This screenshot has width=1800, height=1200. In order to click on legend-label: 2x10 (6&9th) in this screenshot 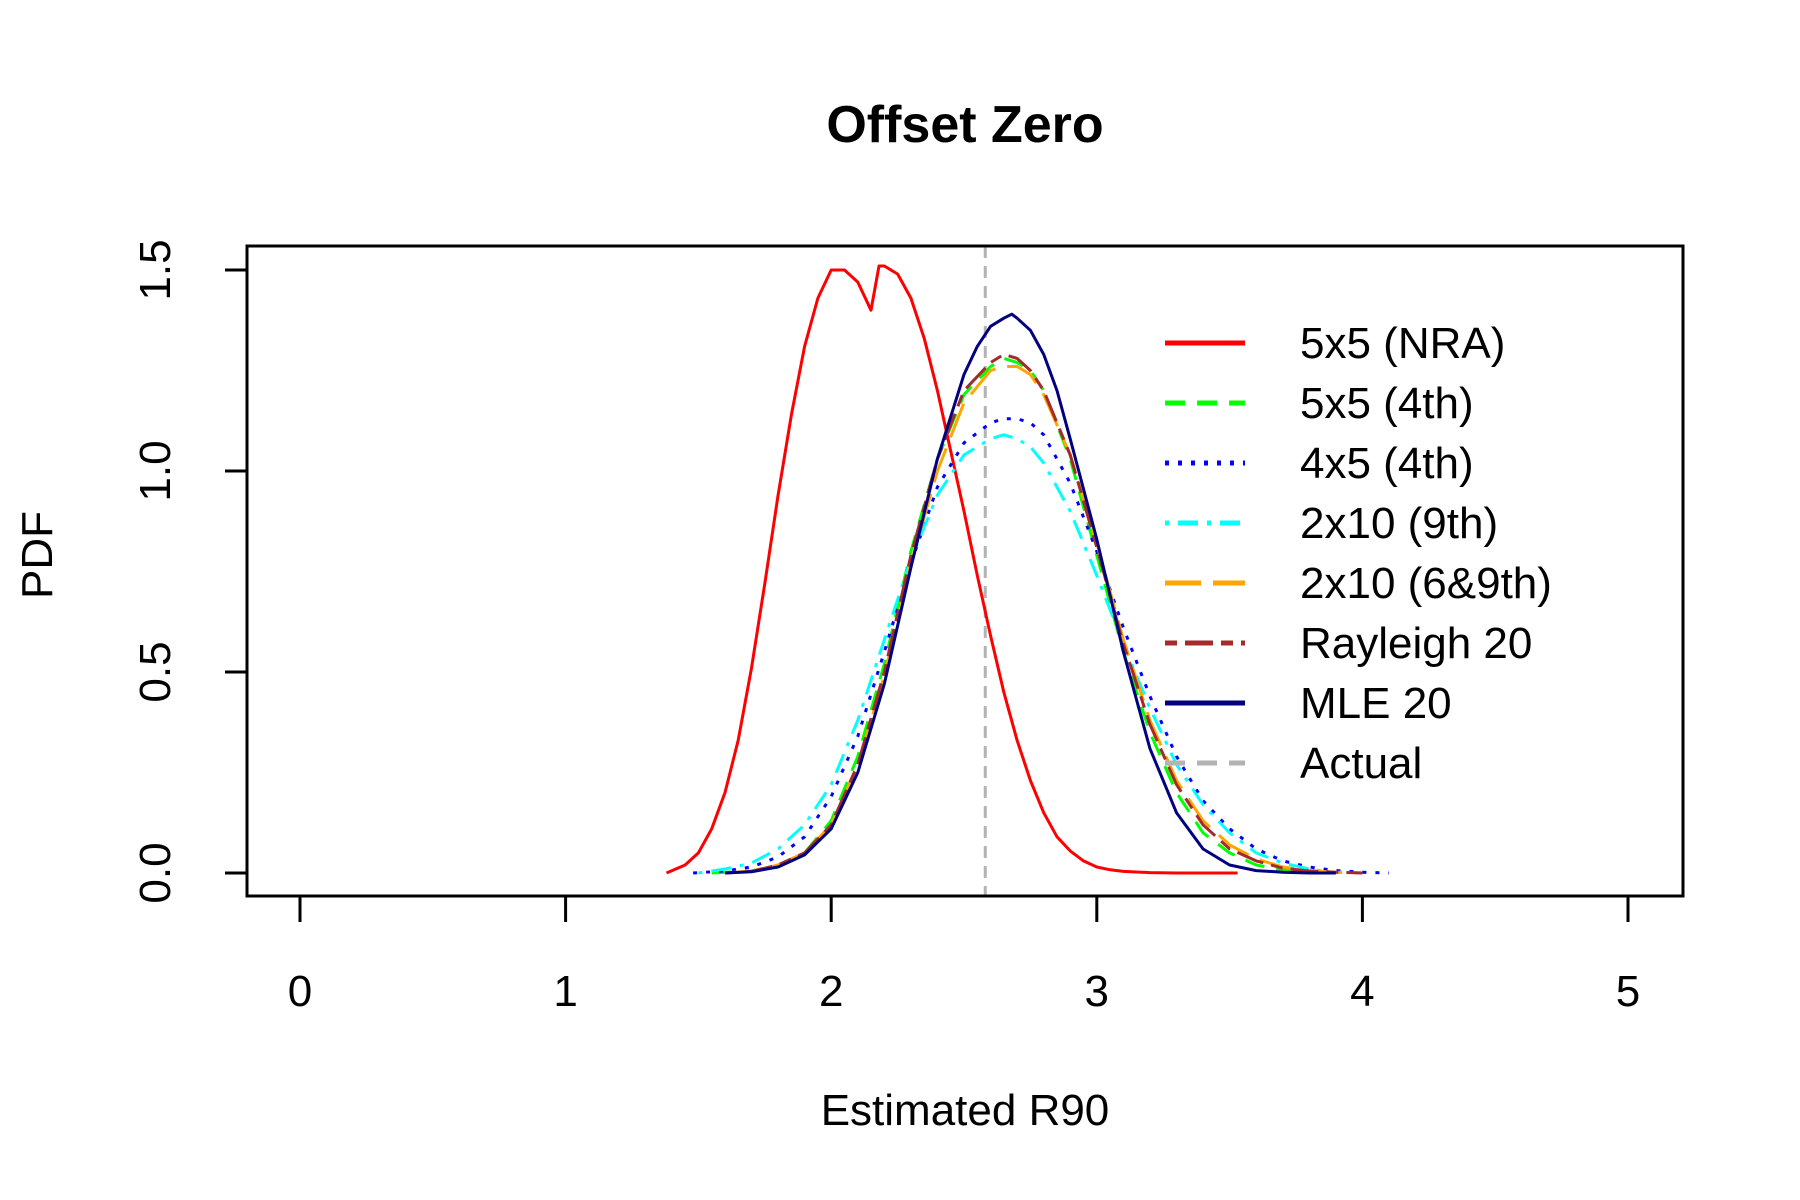, I will do `click(1426, 583)`.